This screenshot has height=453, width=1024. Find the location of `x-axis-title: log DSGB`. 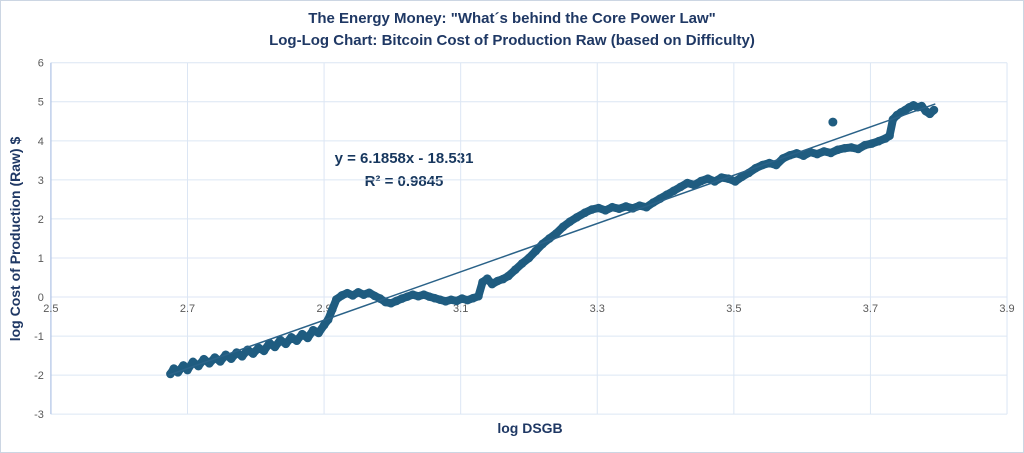

x-axis-title: log DSGB is located at coordinates (530, 428).